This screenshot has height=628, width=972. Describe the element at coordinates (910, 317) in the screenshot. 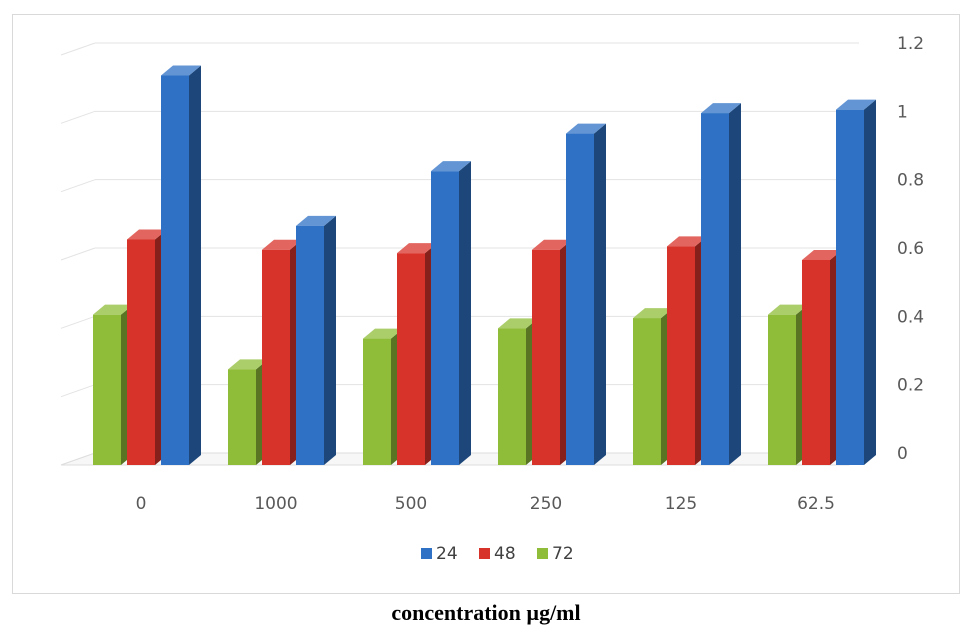

I see `y-tick-label: 0.4` at that location.